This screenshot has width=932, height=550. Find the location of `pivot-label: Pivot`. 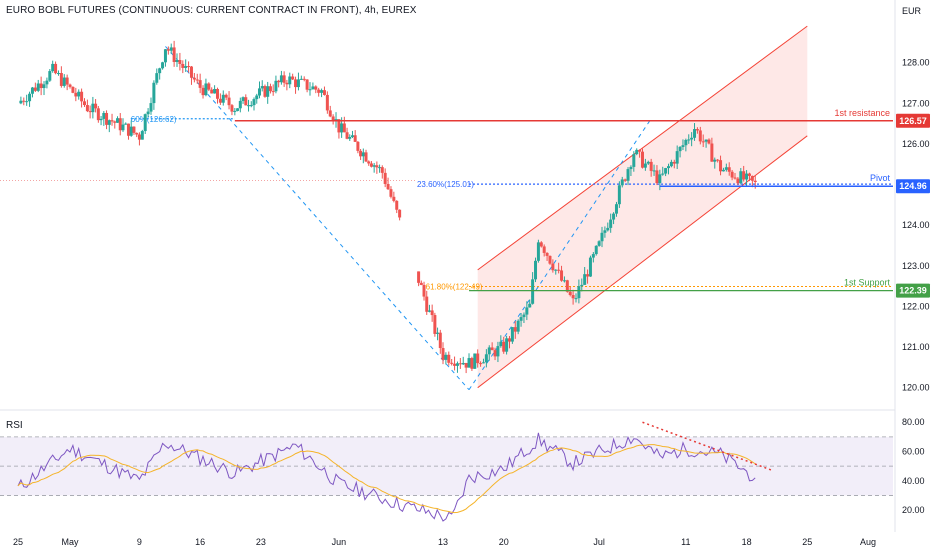

pivot-label: Pivot is located at coordinates (880, 178).